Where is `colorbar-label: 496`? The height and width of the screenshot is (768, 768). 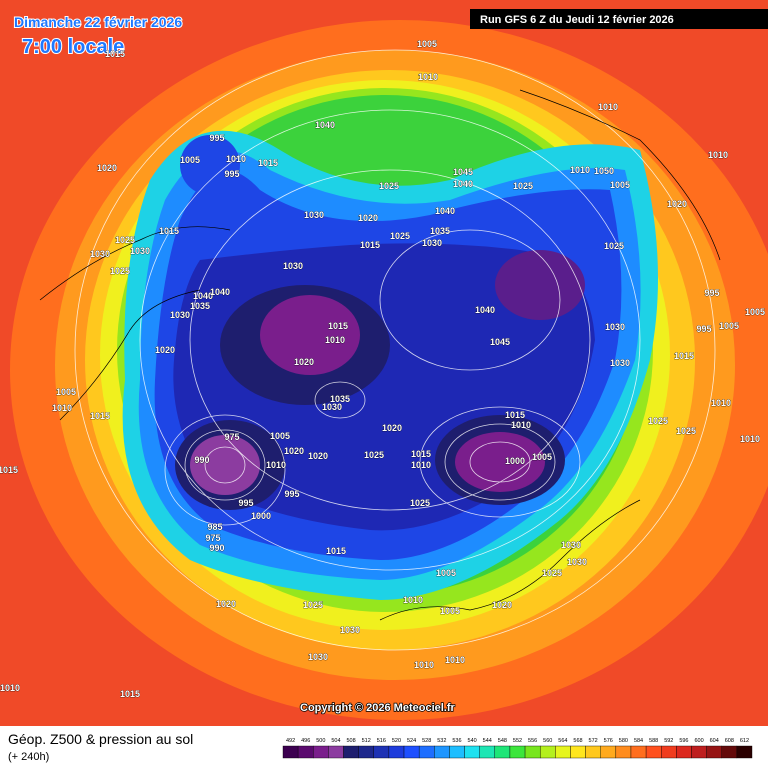 colorbar-label: 496 is located at coordinates (305, 741).